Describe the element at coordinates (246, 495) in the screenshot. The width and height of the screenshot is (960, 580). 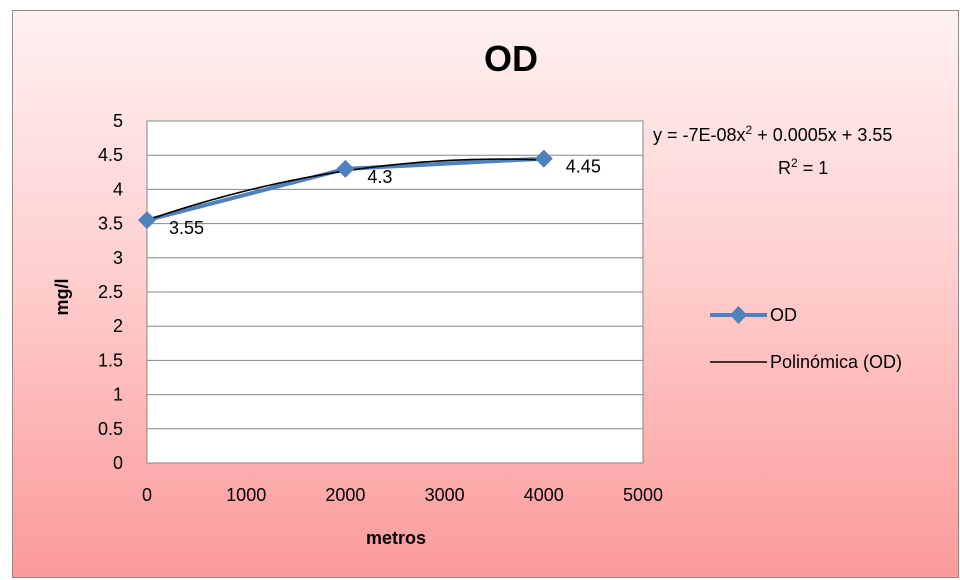
I see `x-tick-label: 1000` at that location.